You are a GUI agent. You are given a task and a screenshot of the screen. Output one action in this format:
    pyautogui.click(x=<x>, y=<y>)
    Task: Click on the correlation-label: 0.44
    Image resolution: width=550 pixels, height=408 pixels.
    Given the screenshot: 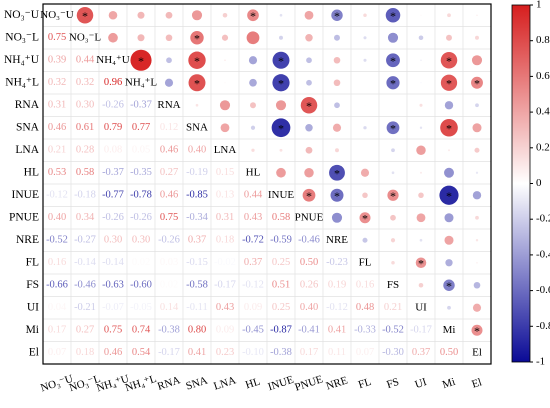 What is the action you would take?
    pyautogui.click(x=253, y=195)
    